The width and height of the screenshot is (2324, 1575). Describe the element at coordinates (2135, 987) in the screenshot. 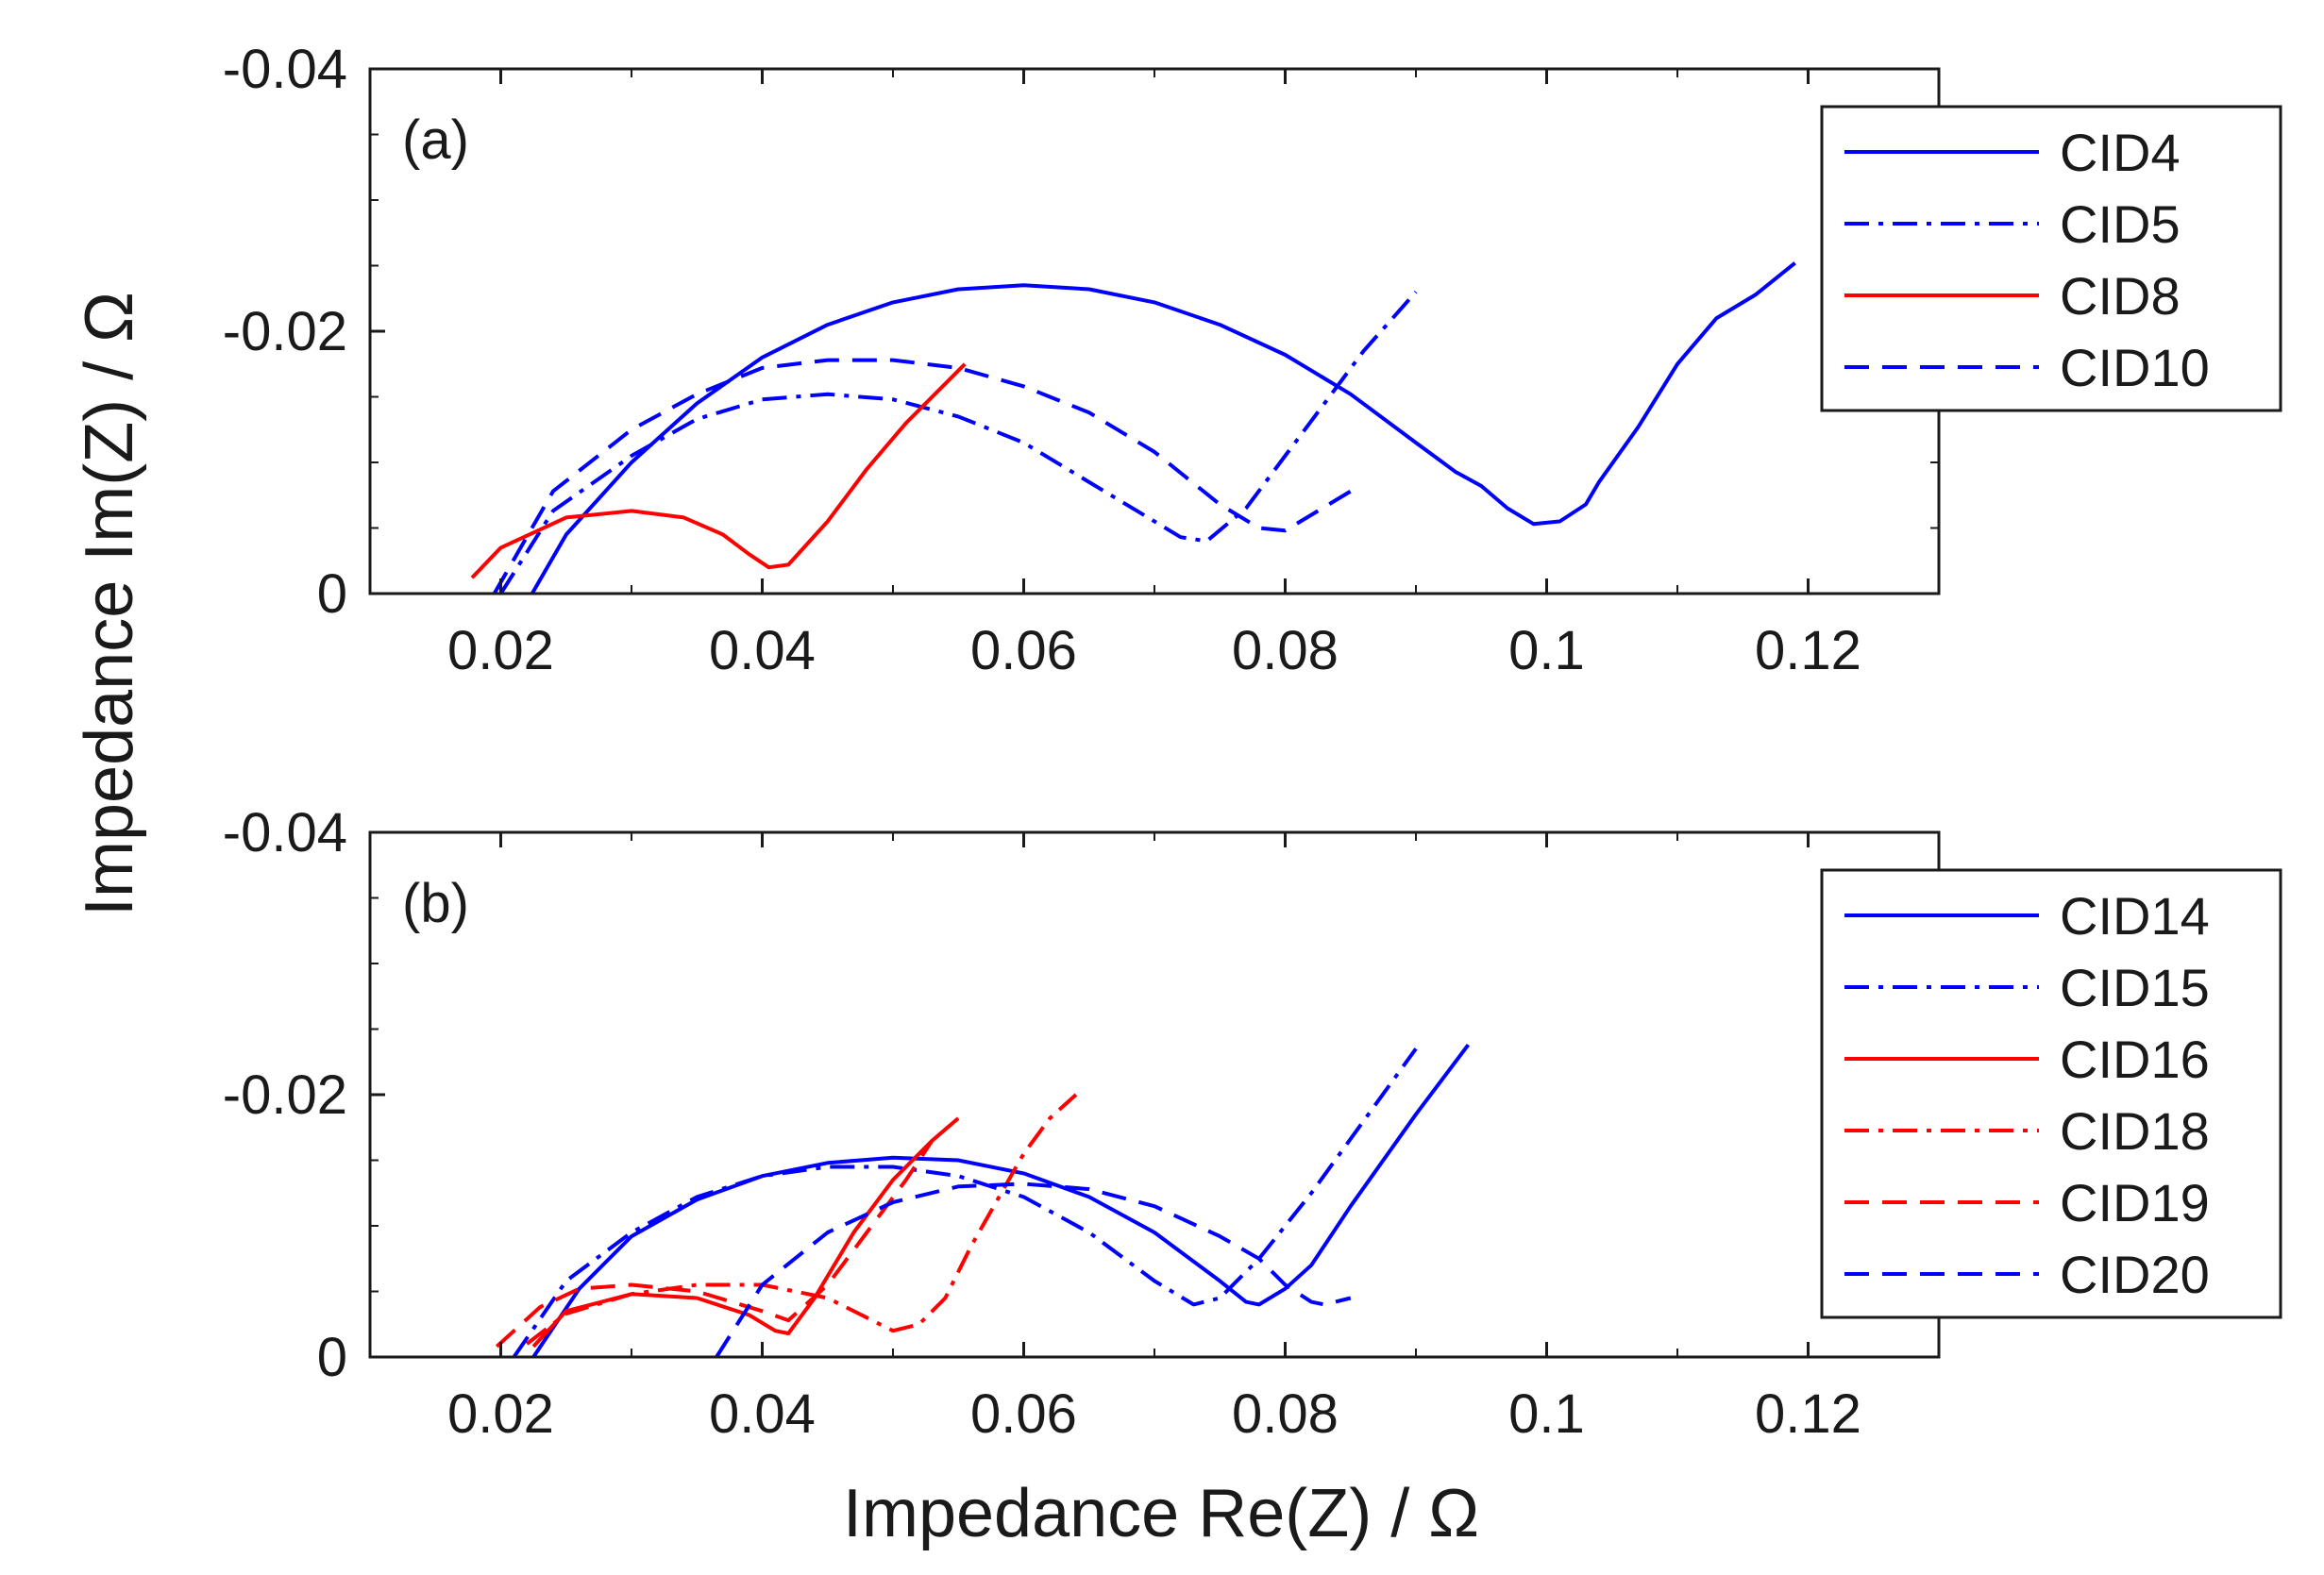

I see `legend-label-cid15: CID15` at that location.